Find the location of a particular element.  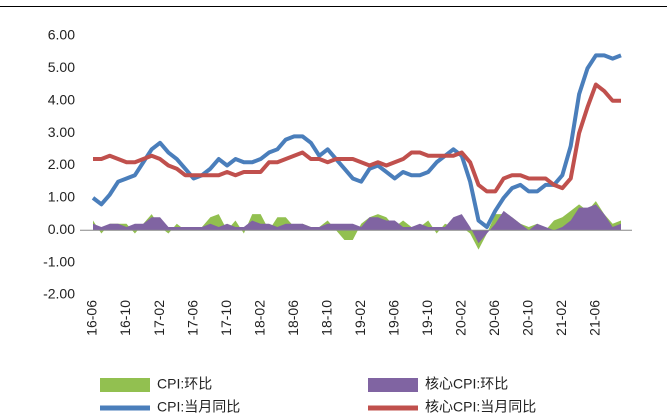

areas is located at coordinates (357, 225).